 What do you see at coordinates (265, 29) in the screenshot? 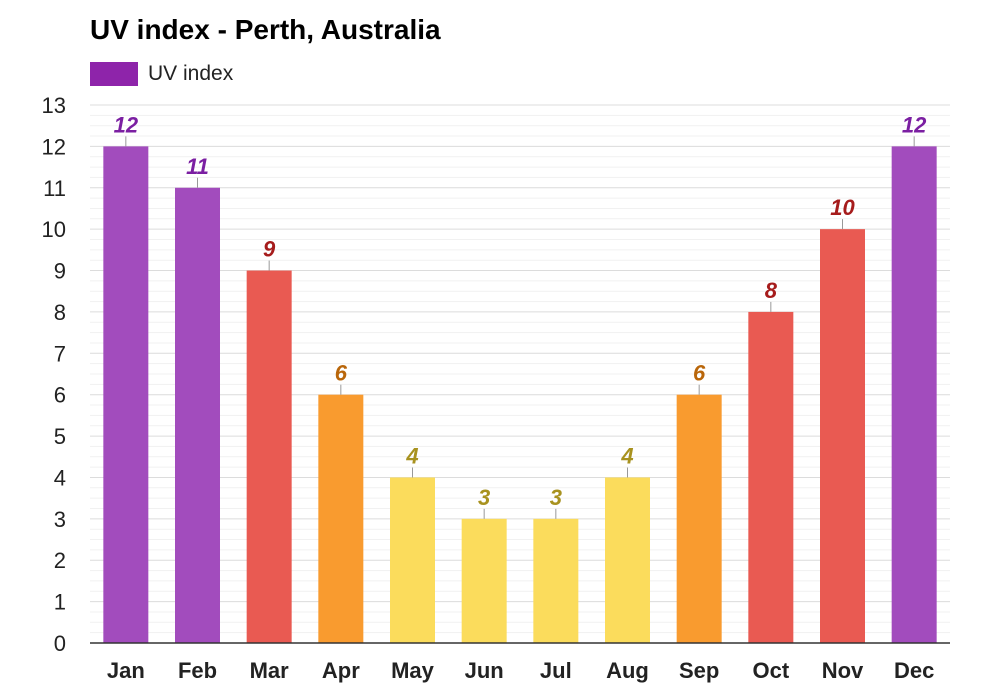
I see `chart-title: UV index - Perth, Australia` at bounding box center [265, 29].